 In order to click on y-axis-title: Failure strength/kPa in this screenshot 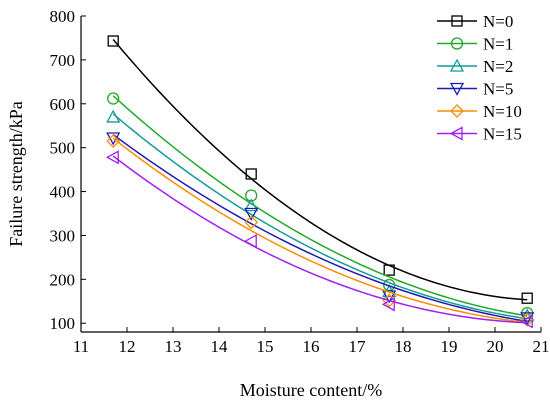, I will do `click(16, 173)`.